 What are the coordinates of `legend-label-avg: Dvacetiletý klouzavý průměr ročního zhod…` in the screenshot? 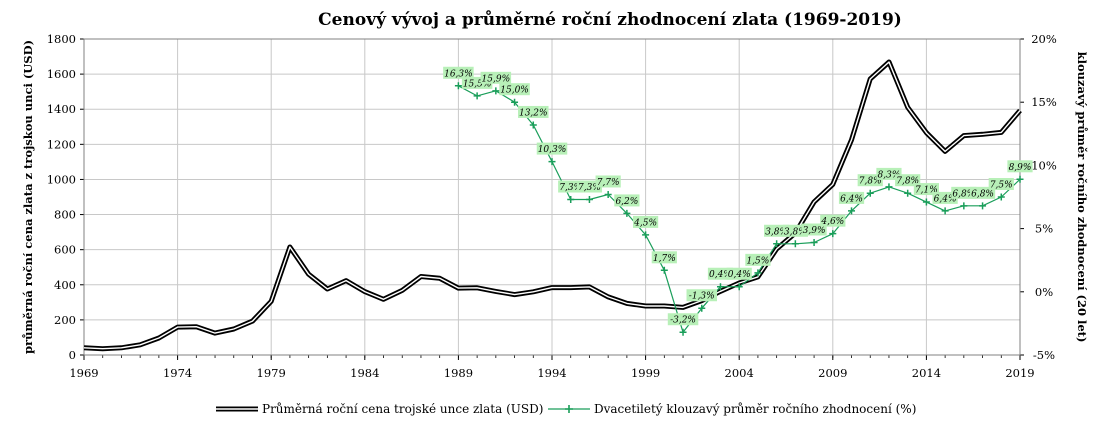 It's located at (755, 408).